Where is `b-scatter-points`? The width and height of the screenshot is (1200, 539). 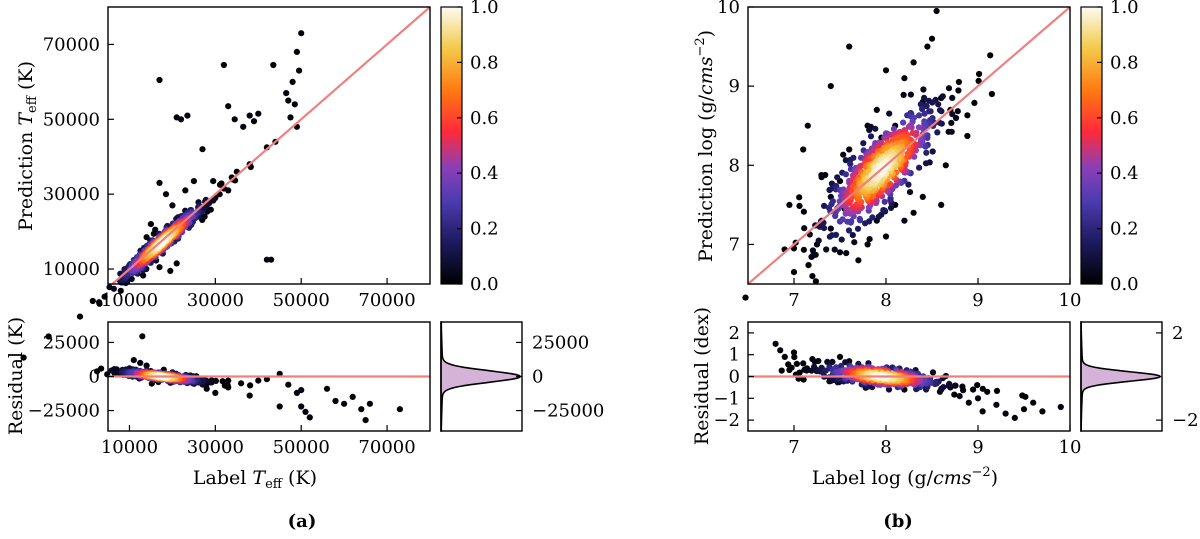 b-scatter-points is located at coordinates (869, 154).